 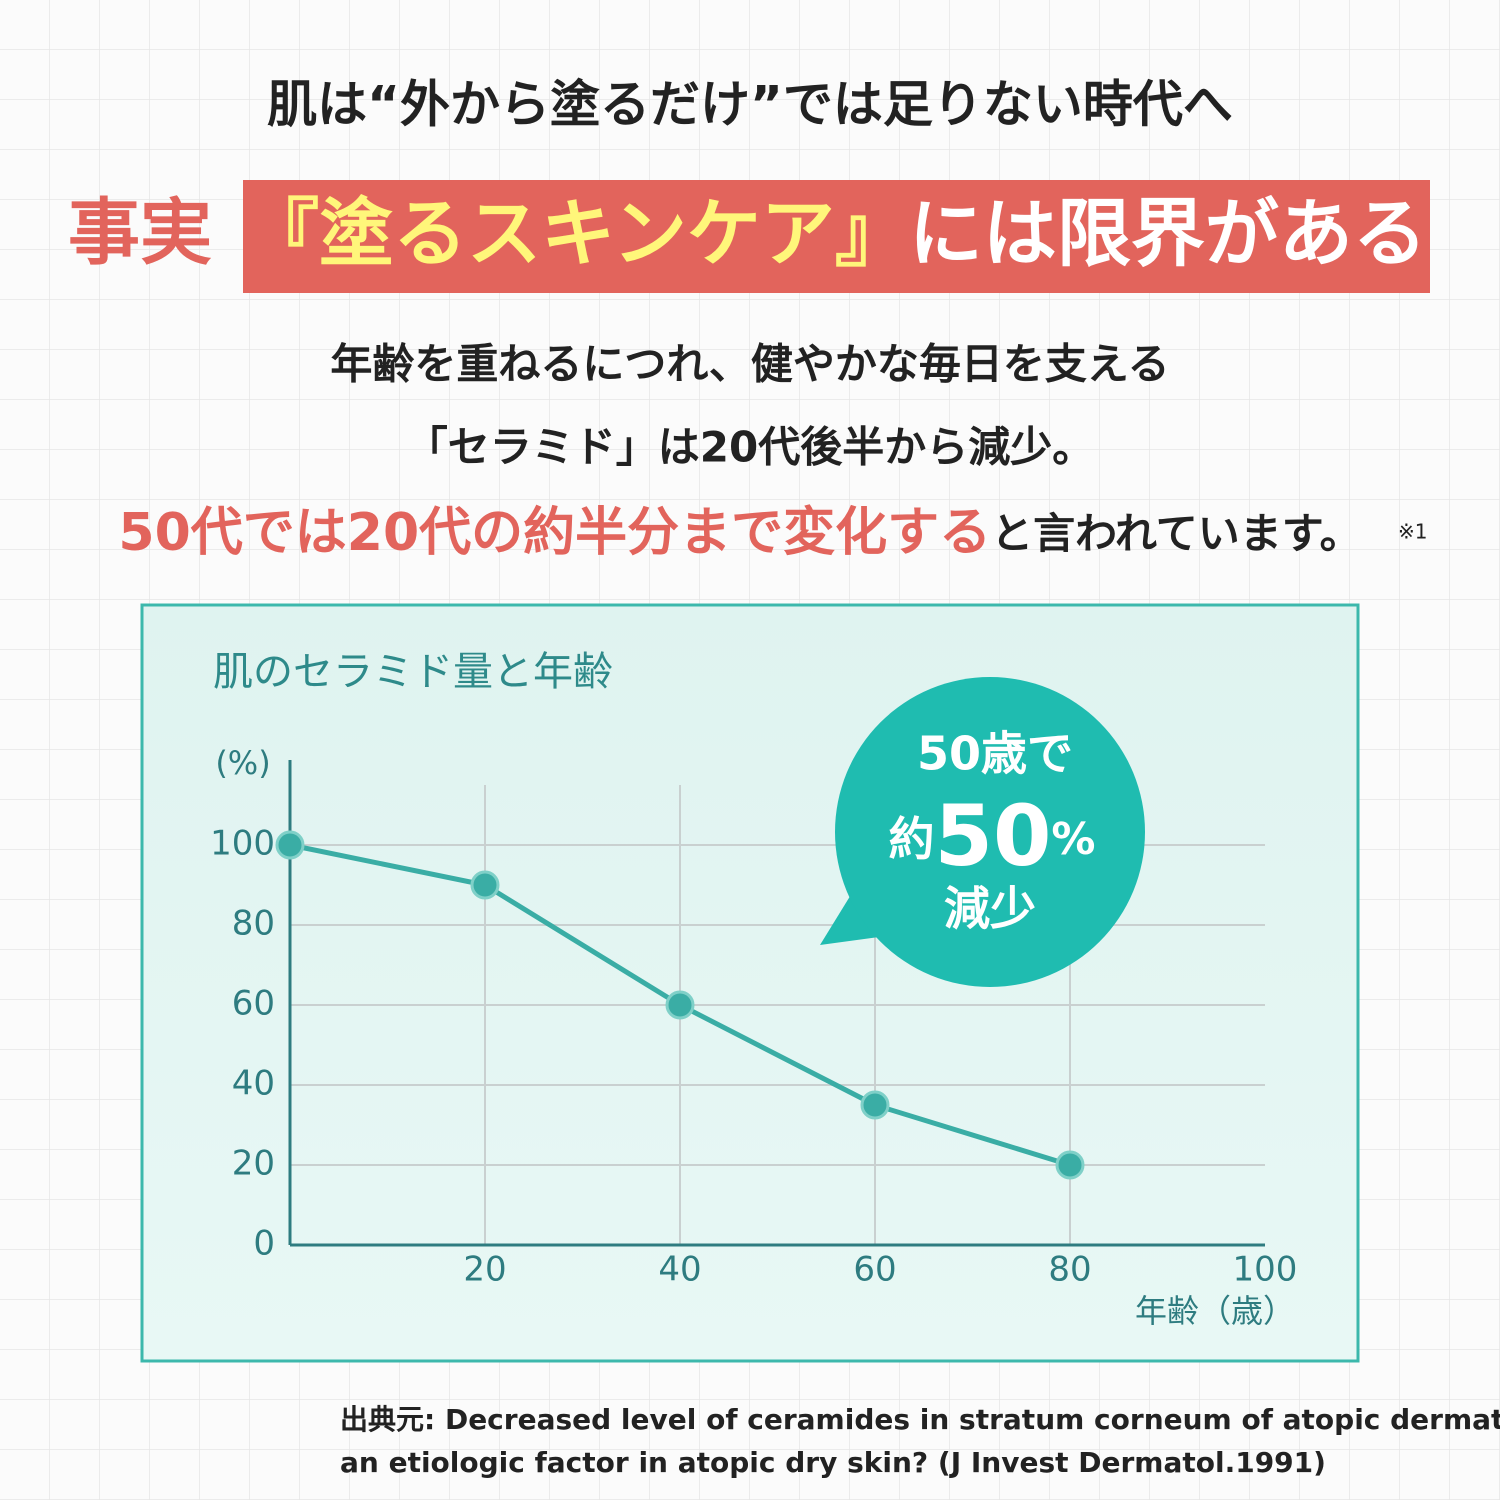 What do you see at coordinates (1215, 1311) in the screenshot?
I see `x-axis-label: 年齢（歳）` at bounding box center [1215, 1311].